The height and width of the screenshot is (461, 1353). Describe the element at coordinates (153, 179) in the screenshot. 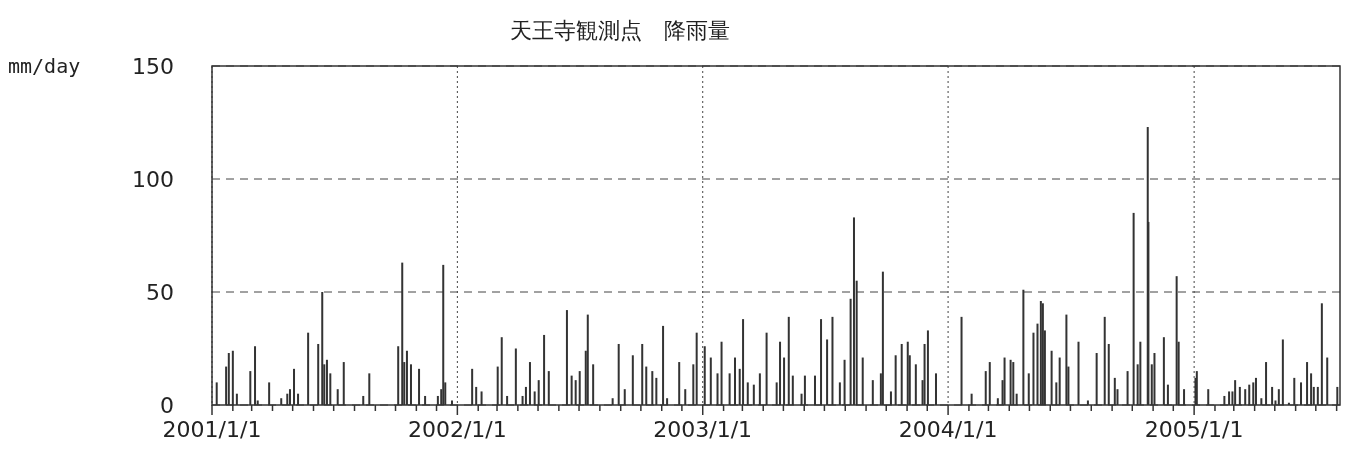

I see `y-tick-label: 100` at that location.